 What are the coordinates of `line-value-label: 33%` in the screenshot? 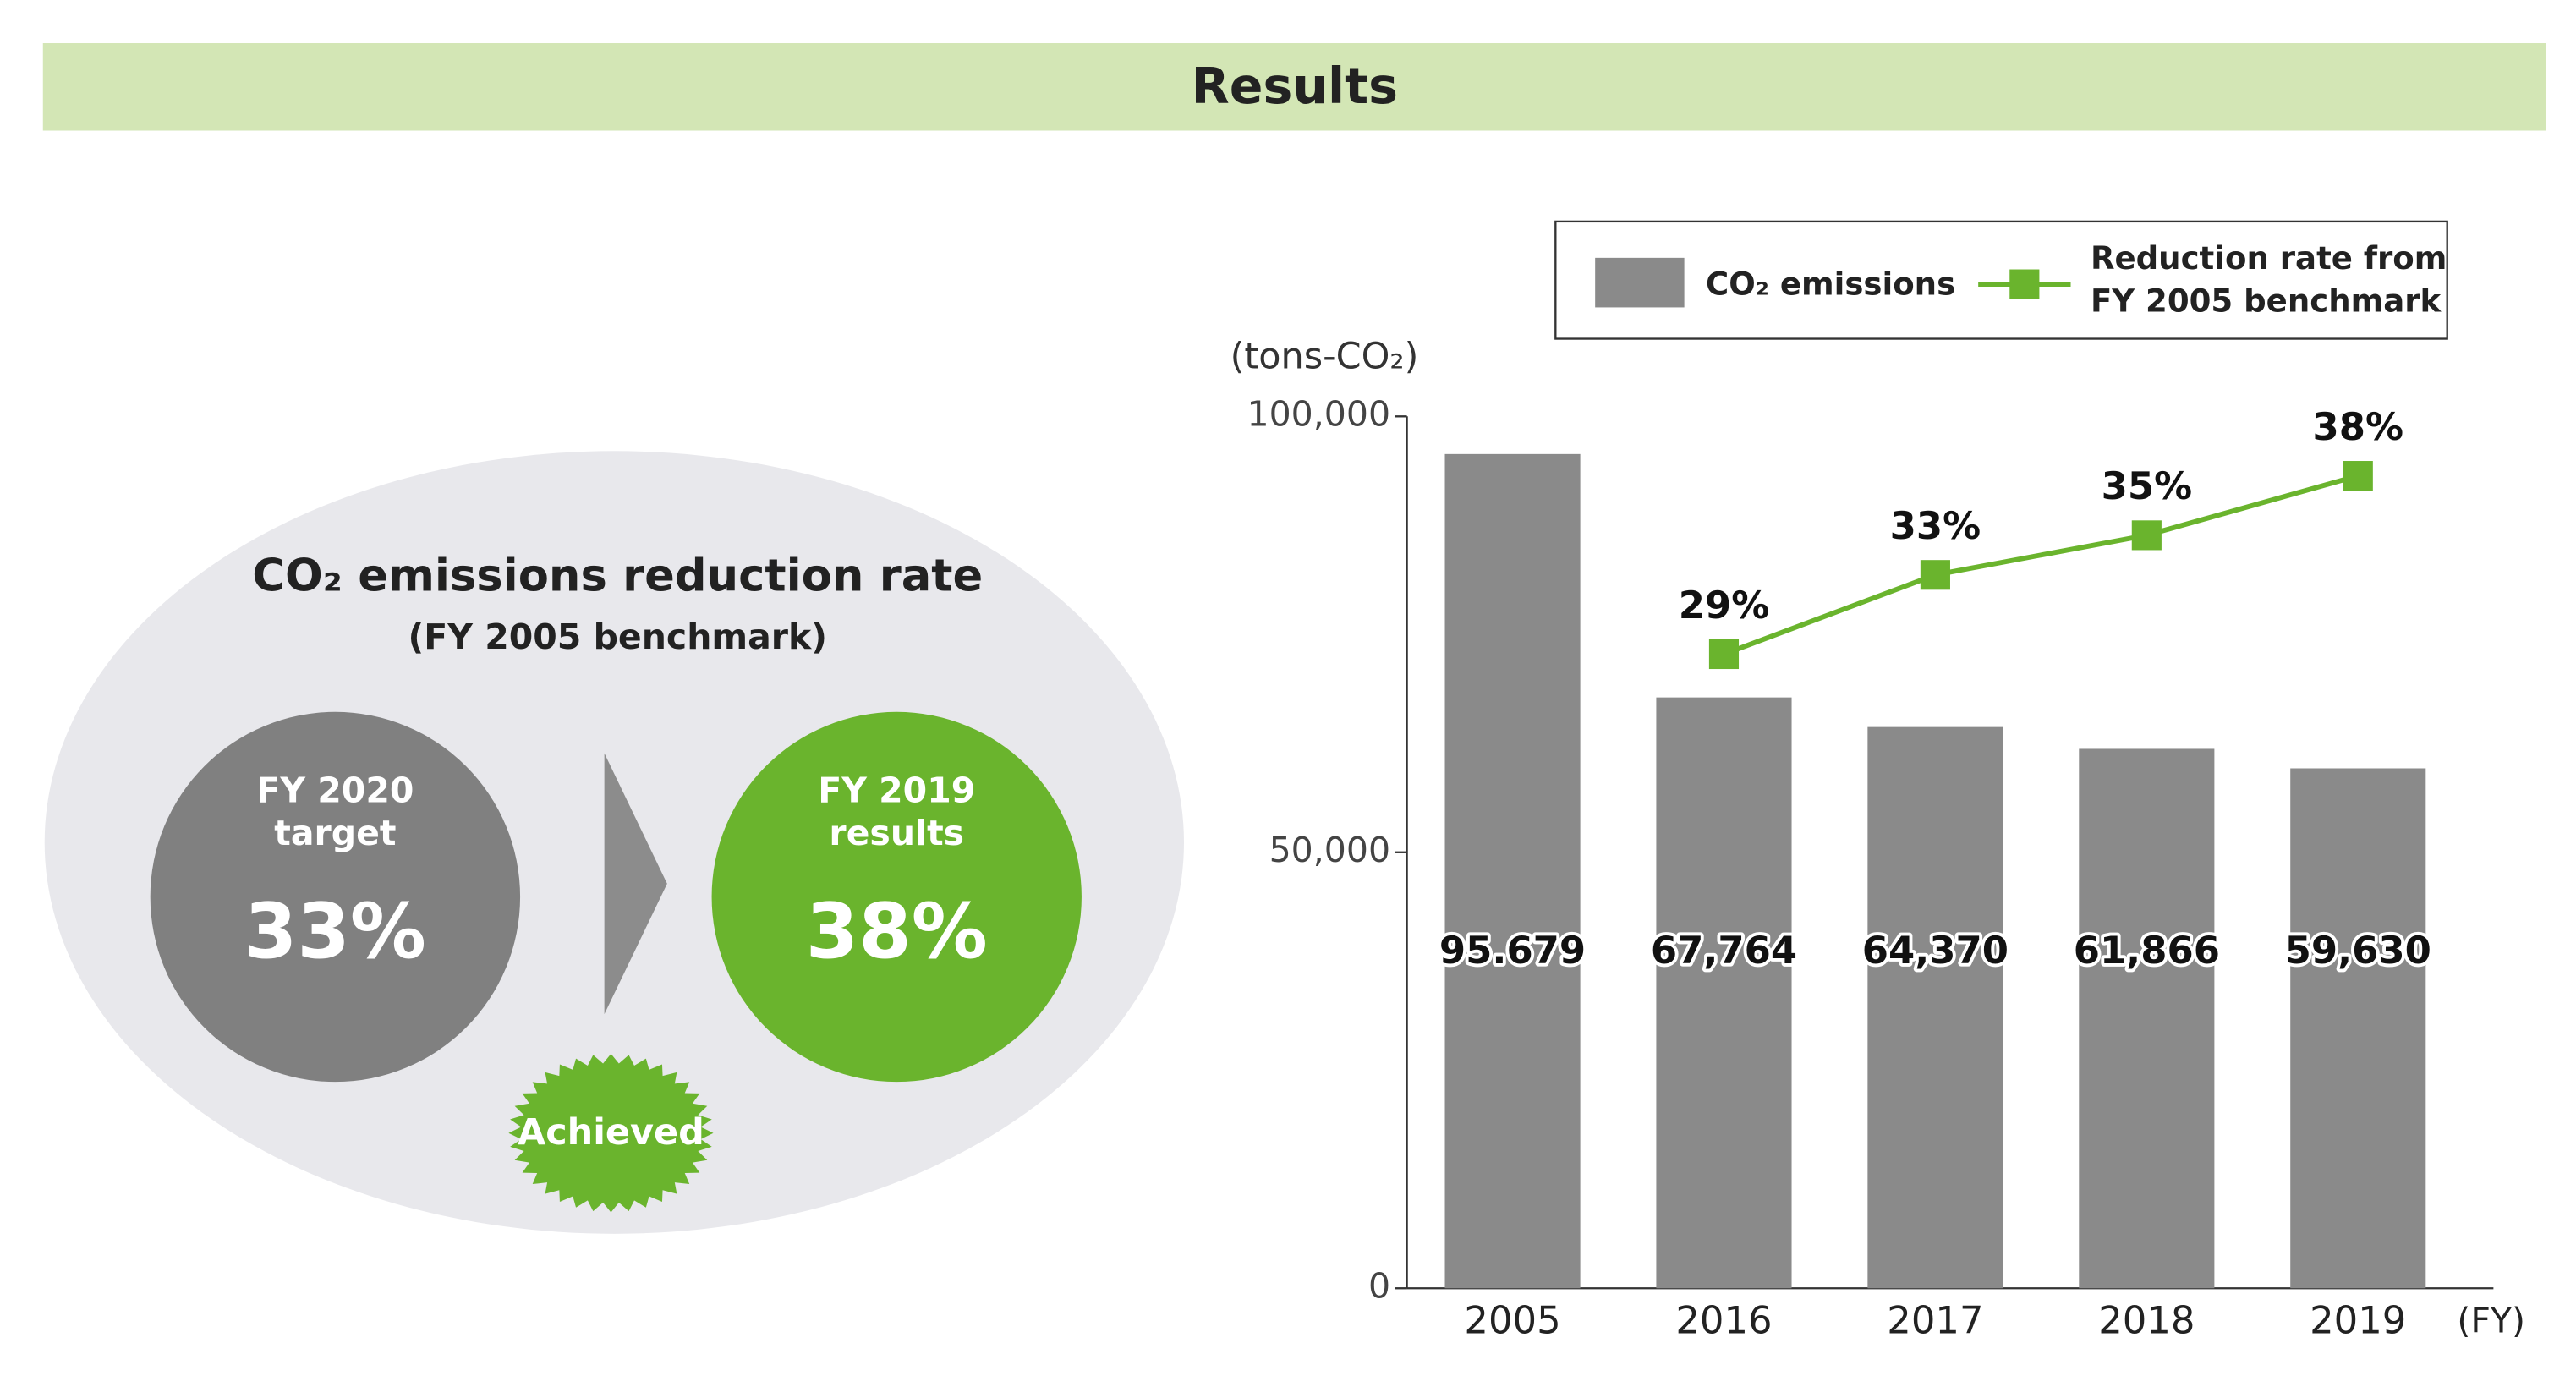 It's located at (1935, 525).